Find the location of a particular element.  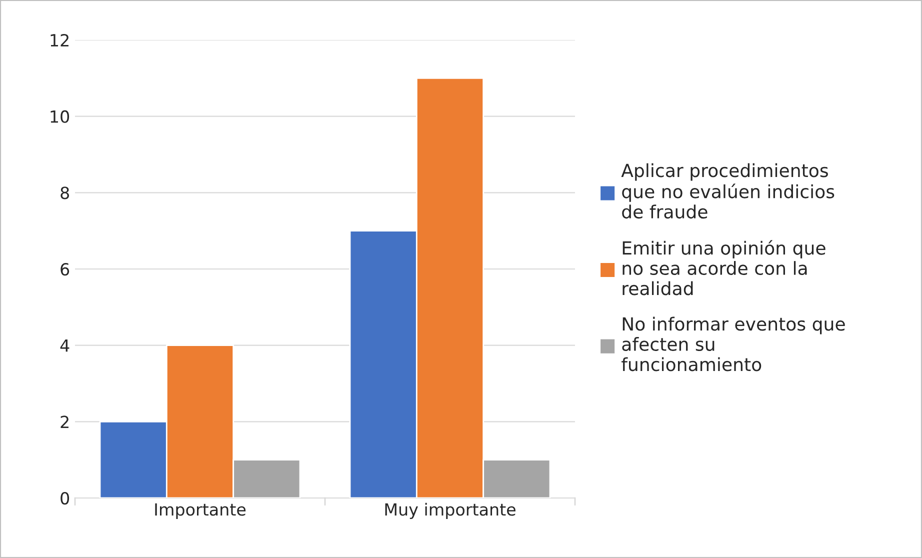

legend-label: No informar eventos que afecten su funcionamiento is located at coordinates (733, 344).